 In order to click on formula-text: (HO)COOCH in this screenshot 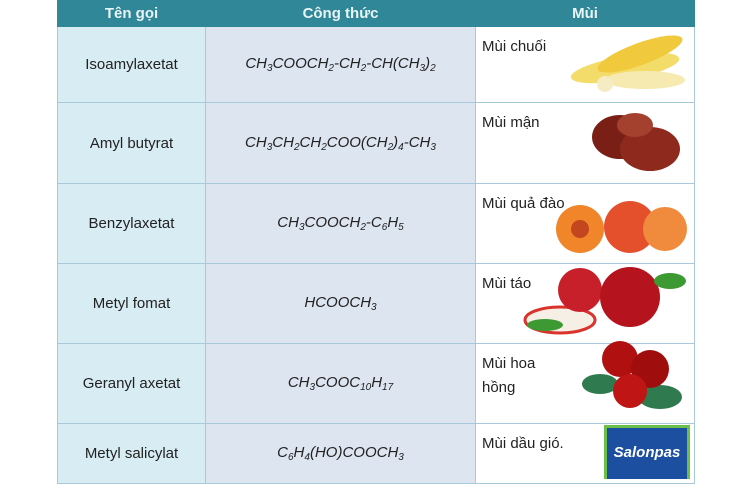, I will do `click(354, 452)`.